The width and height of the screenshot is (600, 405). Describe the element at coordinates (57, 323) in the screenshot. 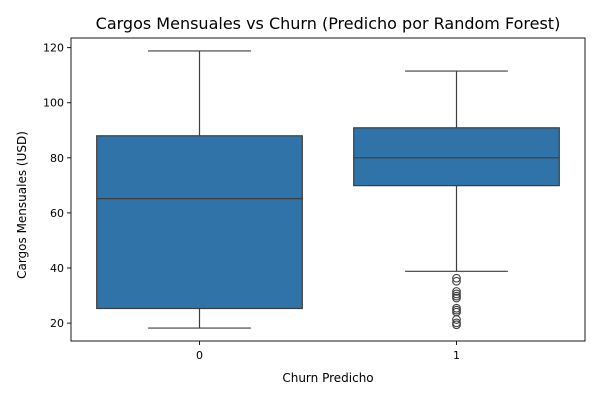

I see `y-tick-label-20: 20` at that location.